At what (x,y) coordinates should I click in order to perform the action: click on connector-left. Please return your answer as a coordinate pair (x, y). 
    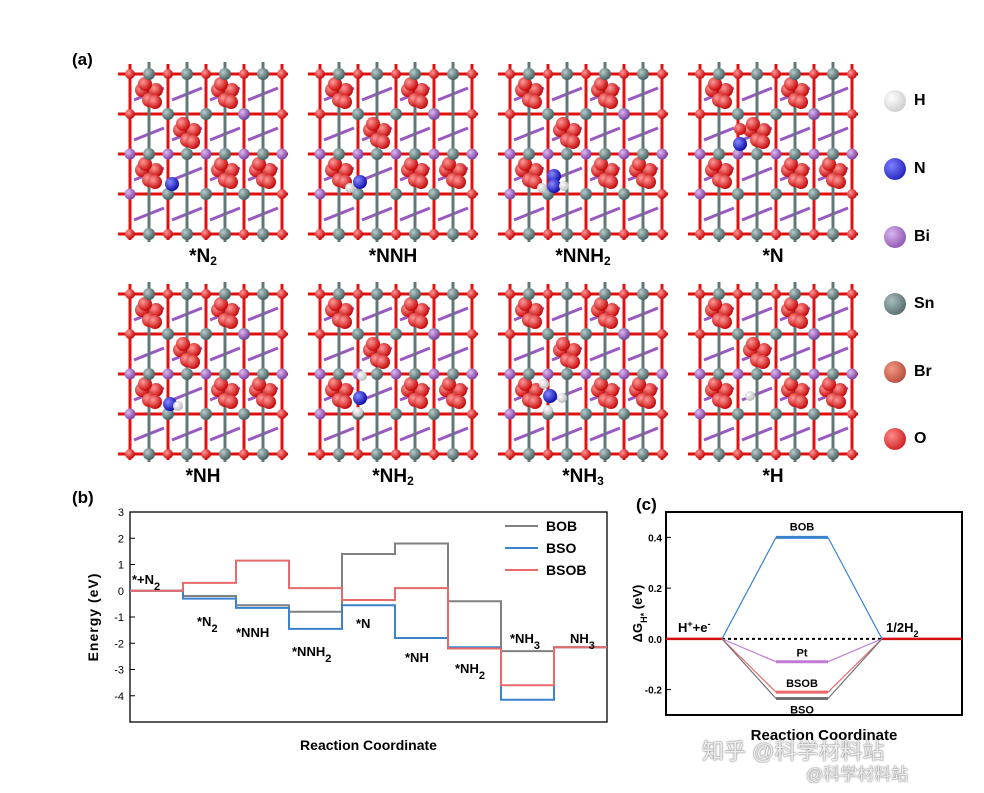
    Looking at the image, I should click on (749, 650).